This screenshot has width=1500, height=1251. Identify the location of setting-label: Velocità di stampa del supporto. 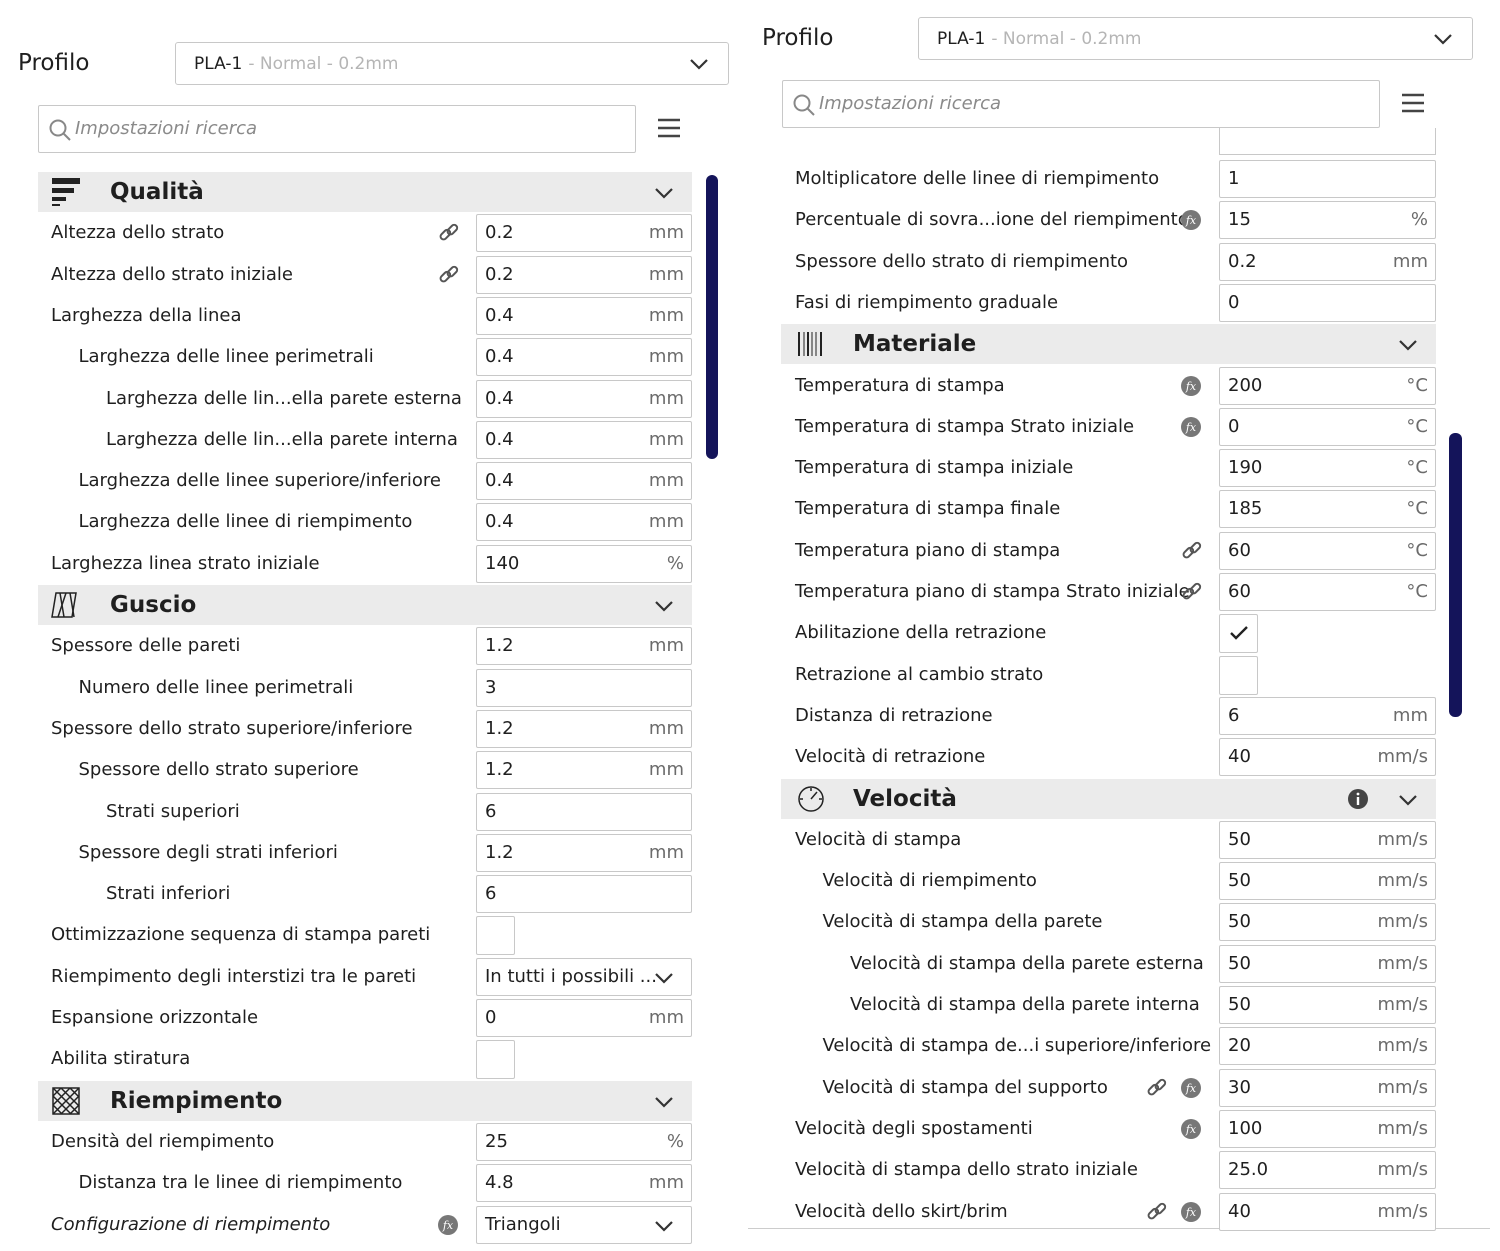
(965, 1087).